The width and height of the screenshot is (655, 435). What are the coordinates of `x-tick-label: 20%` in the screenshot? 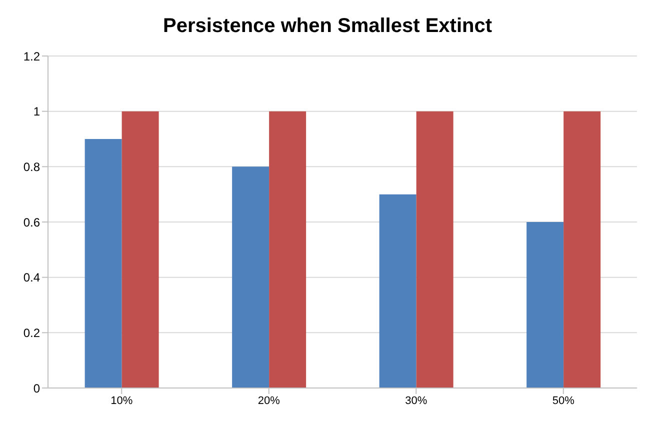 It's located at (269, 400).